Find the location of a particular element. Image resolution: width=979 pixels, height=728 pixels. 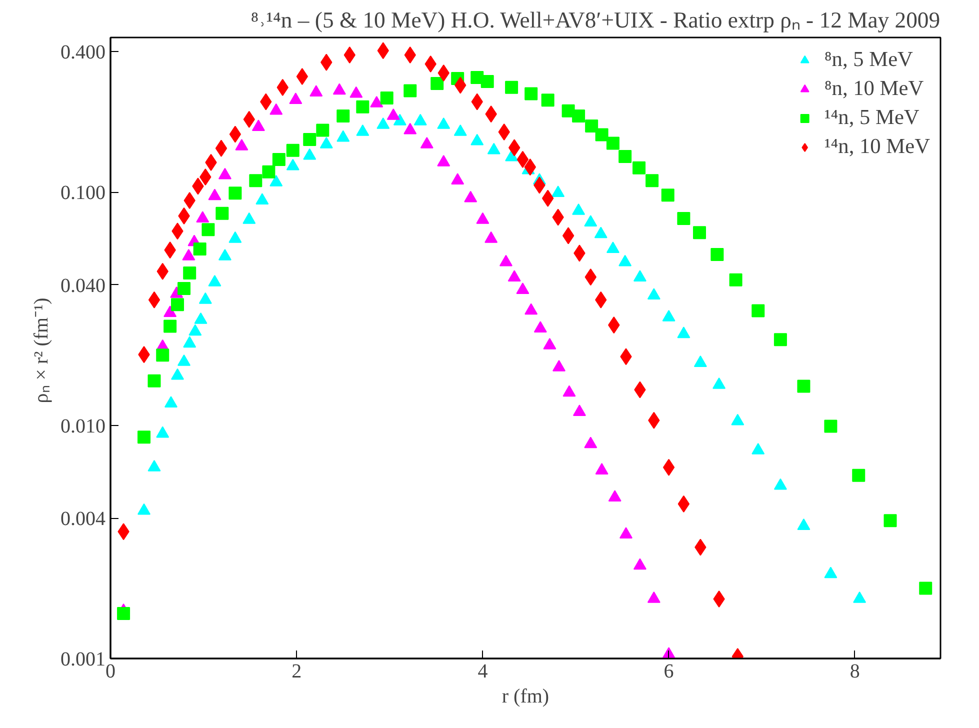

legend-label: ⁸n, 5 MeV is located at coordinates (868, 59).